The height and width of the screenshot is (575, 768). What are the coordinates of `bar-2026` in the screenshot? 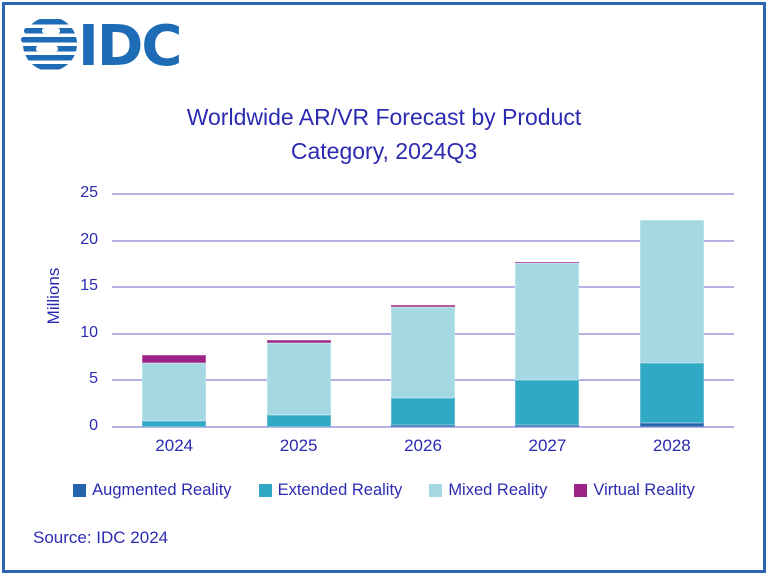 It's located at (423, 310).